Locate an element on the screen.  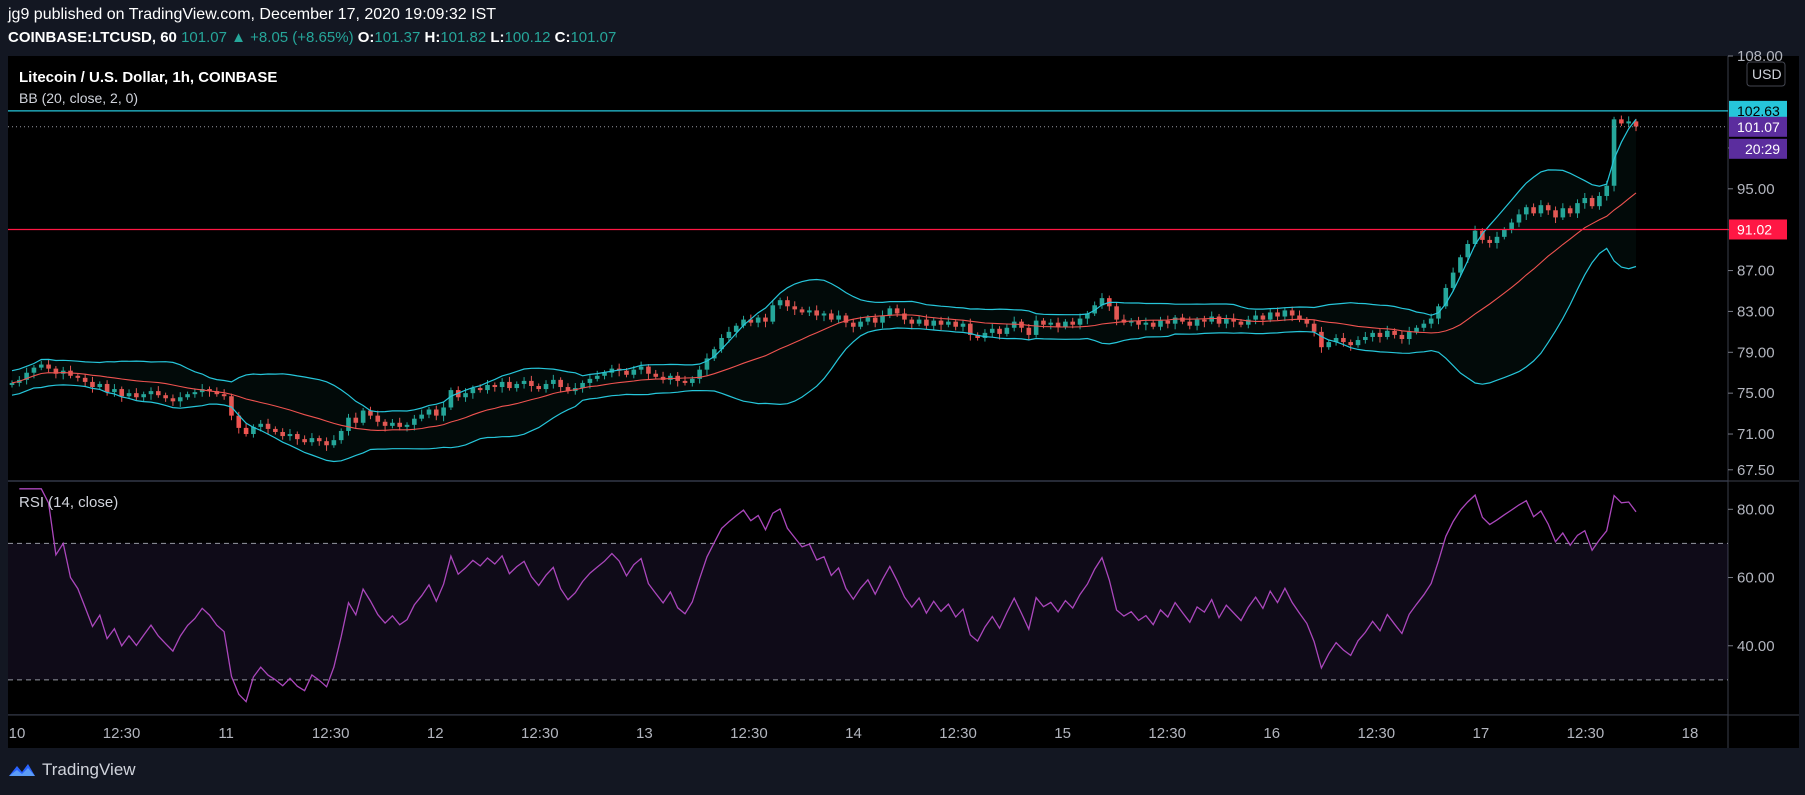
time-tick-label: 13 is located at coordinates (644, 733).